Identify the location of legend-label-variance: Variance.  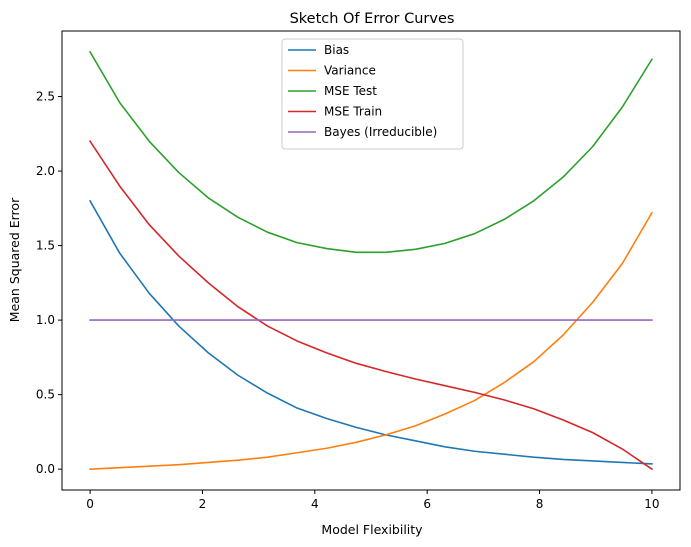
(350, 71).